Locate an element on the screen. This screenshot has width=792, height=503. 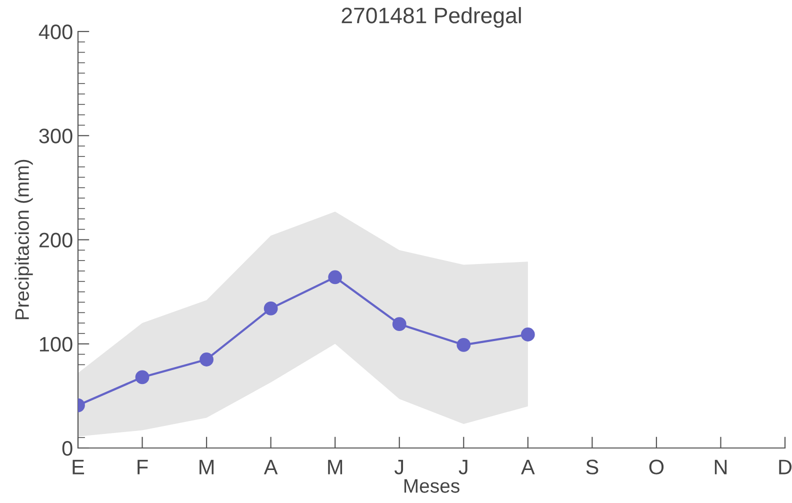
x-tick-label: O is located at coordinates (656, 467).